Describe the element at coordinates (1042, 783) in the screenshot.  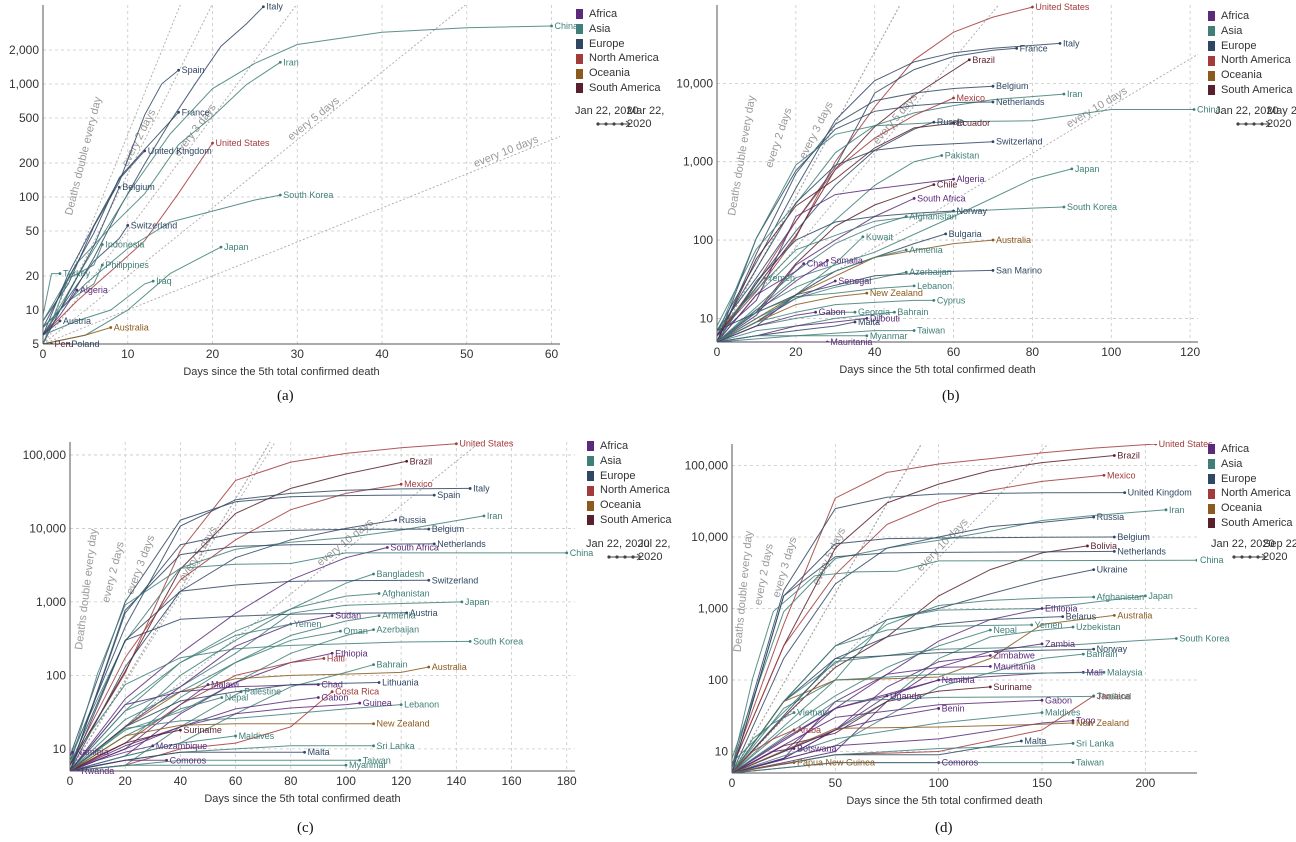
I see `x-tick-label: 150` at that location.